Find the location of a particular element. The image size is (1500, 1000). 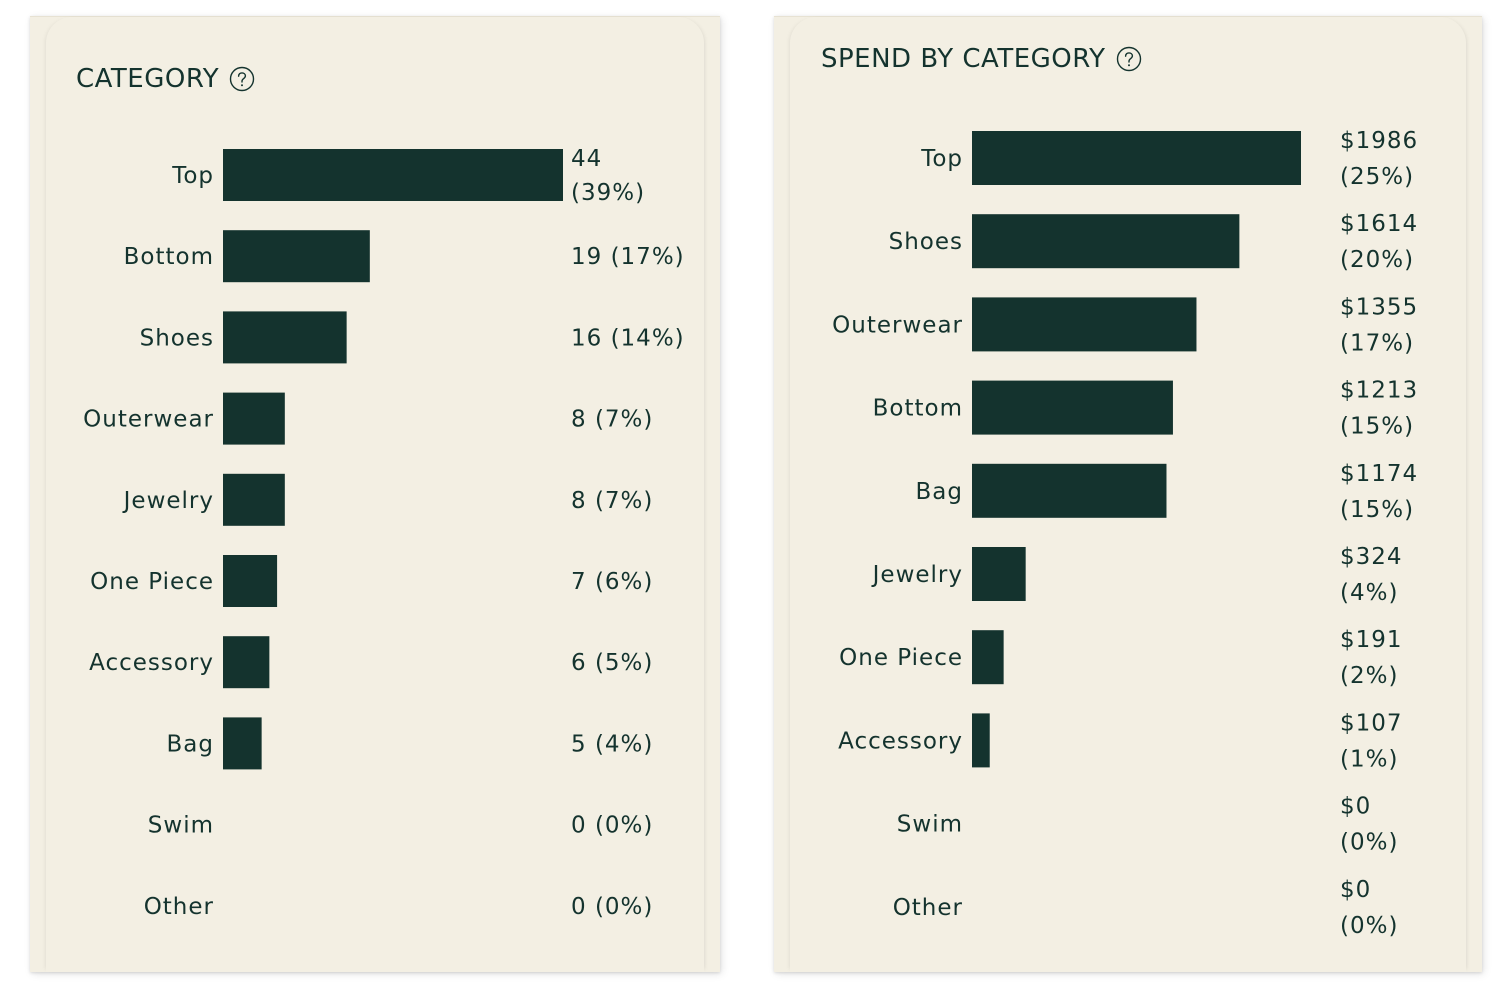

value-label: $191 is located at coordinates (1371, 640).